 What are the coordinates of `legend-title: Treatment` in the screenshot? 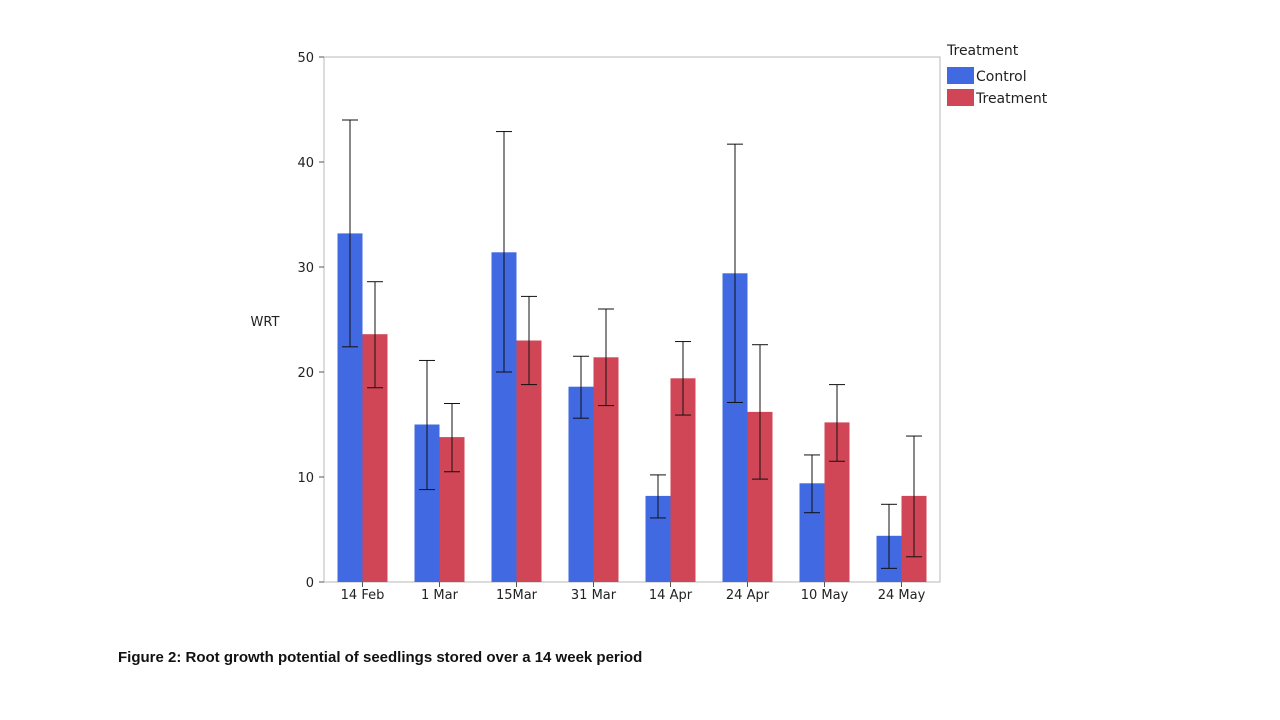 It's located at (982, 51).